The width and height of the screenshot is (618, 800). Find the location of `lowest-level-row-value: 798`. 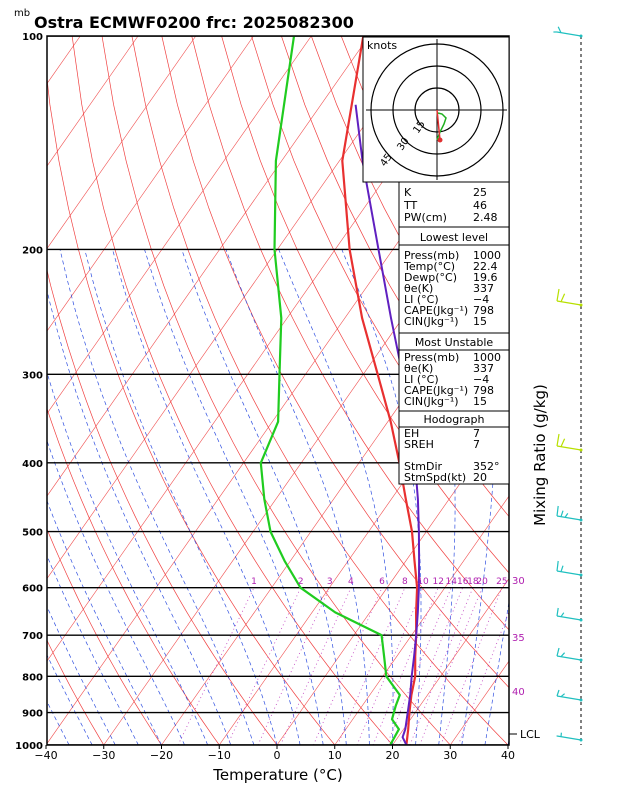

lowest-level-row-value: 798 is located at coordinates (483, 310).